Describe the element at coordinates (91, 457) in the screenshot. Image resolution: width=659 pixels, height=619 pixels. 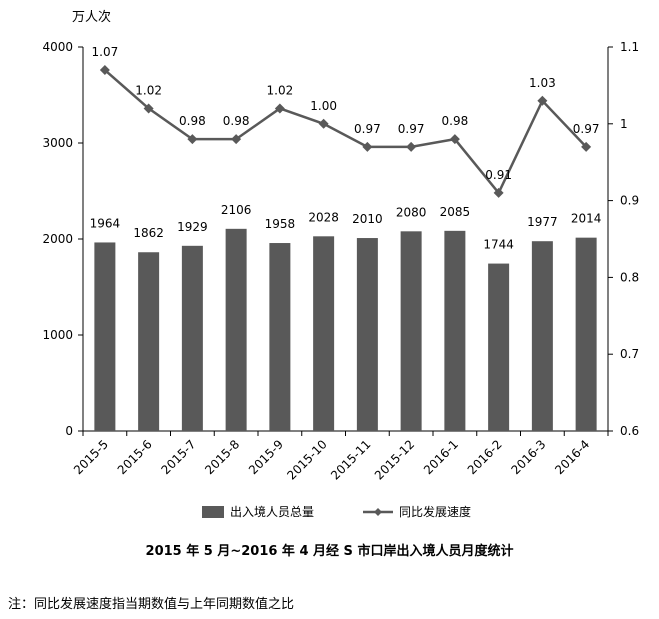
I see `x-tick-label: 2015-5` at that location.